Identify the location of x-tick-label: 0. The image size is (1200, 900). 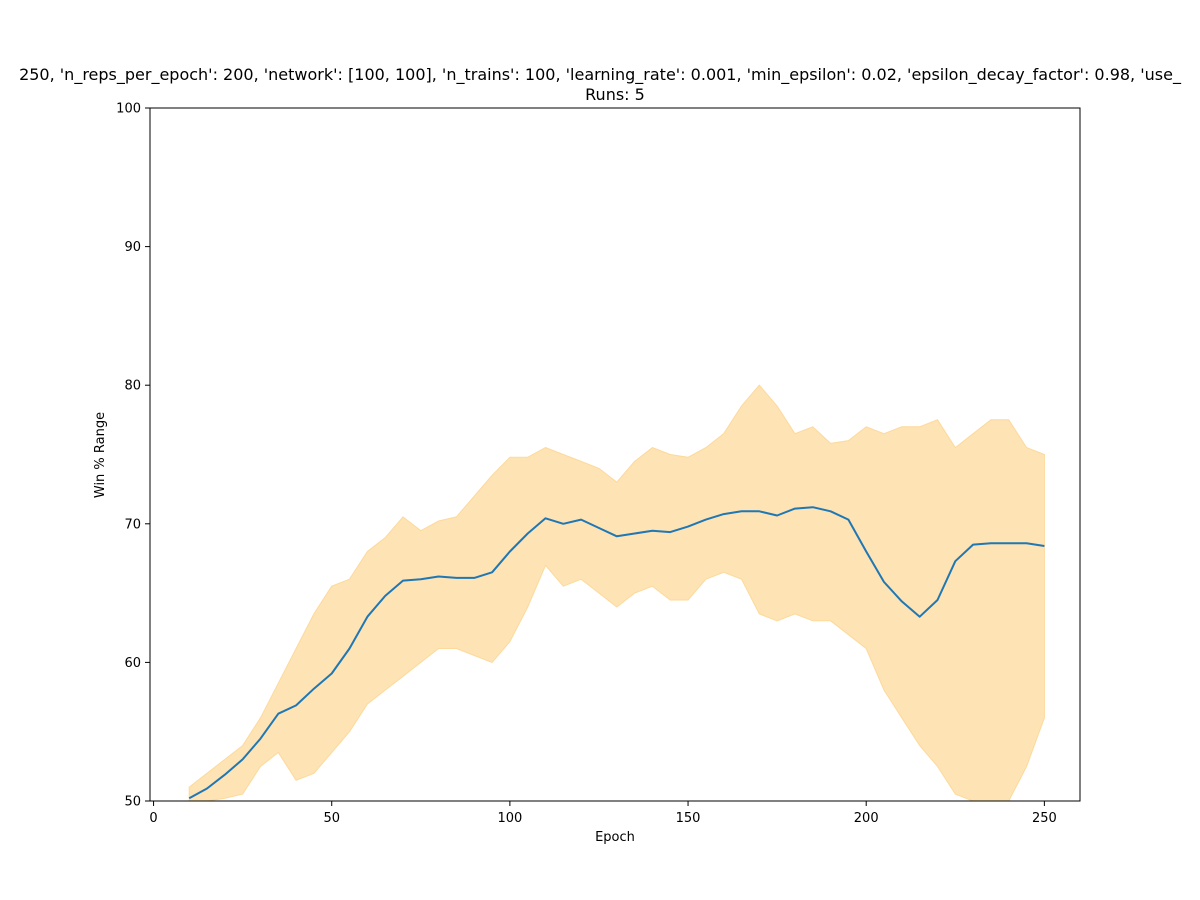
(153, 818).